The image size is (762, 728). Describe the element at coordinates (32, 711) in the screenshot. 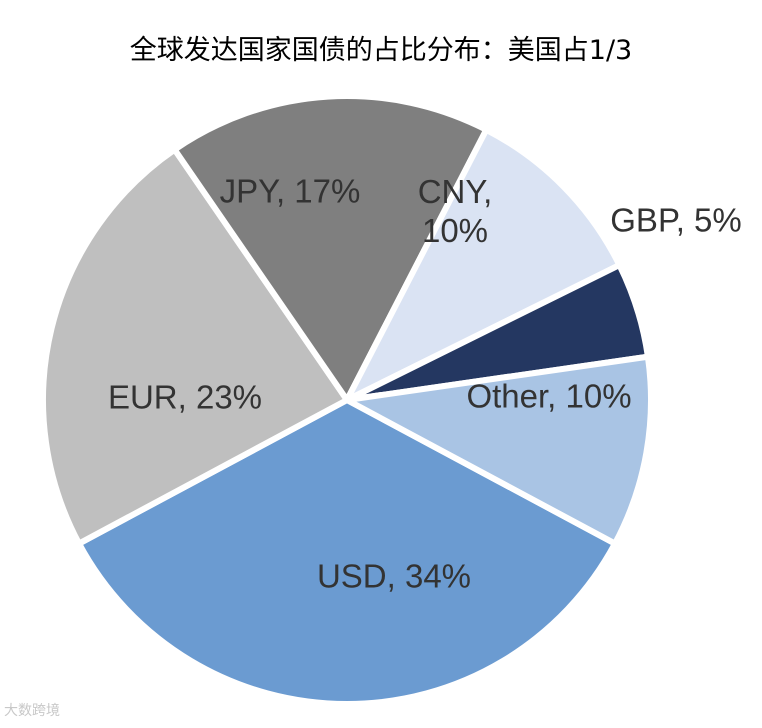

I see `watermark: 大数跨境` at that location.